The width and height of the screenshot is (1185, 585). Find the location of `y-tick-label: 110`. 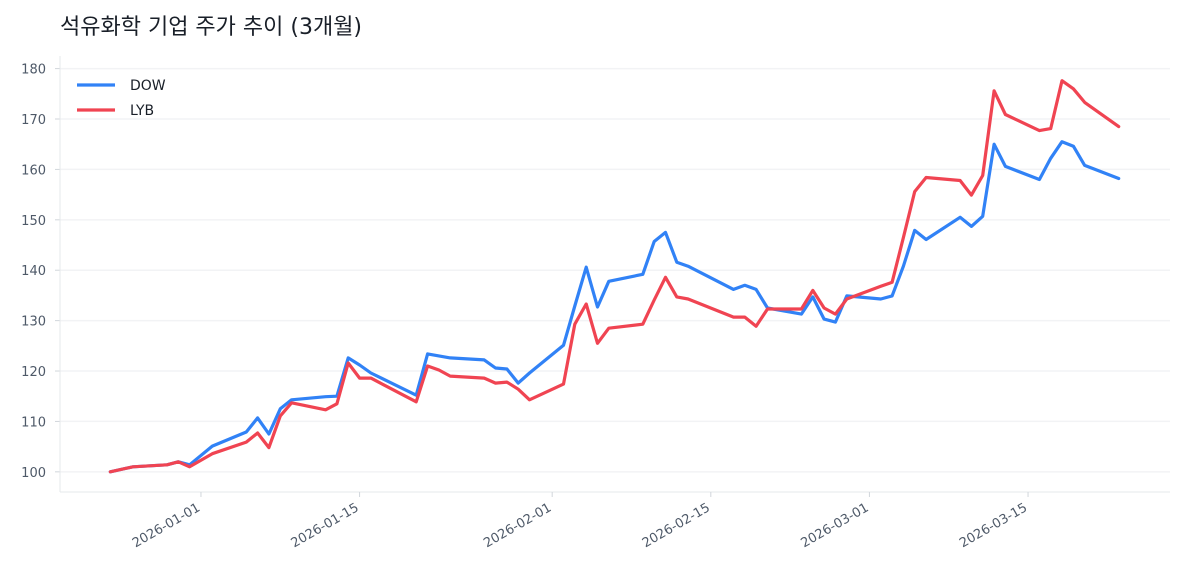

y-tick-label: 110 is located at coordinates (33, 422).